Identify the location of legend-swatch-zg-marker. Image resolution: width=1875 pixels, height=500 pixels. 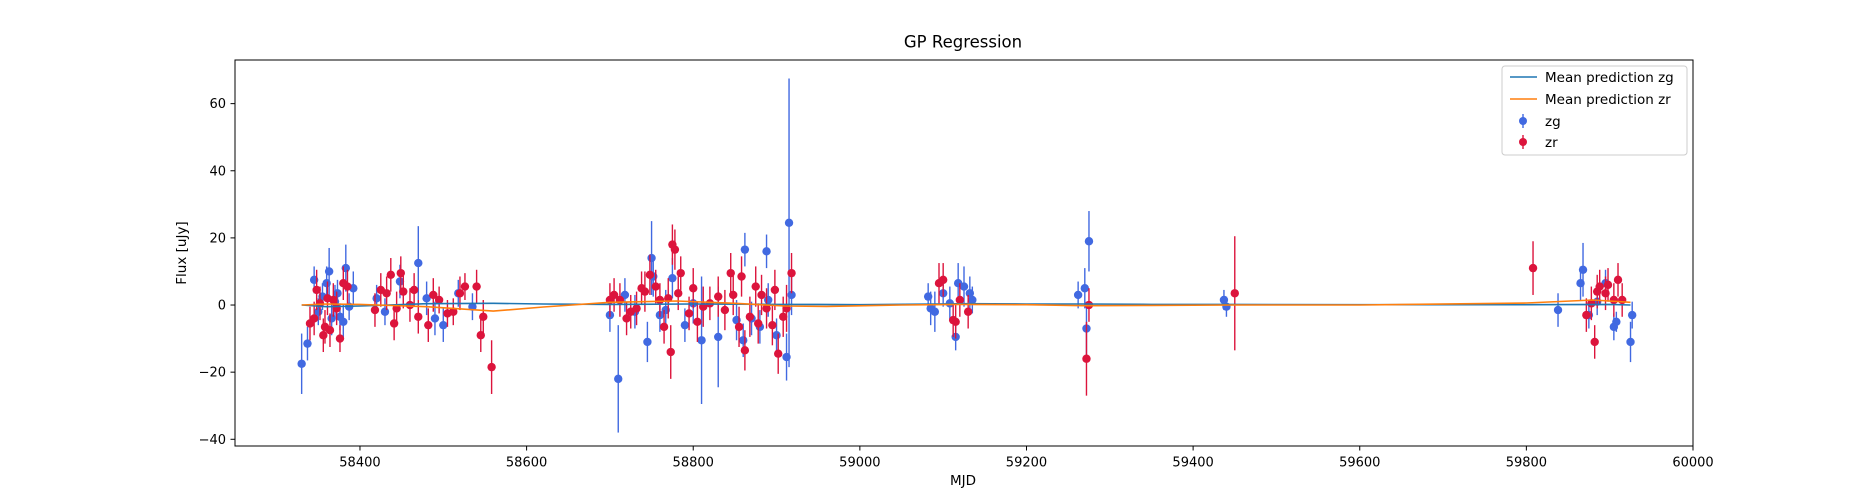
(1523, 121).